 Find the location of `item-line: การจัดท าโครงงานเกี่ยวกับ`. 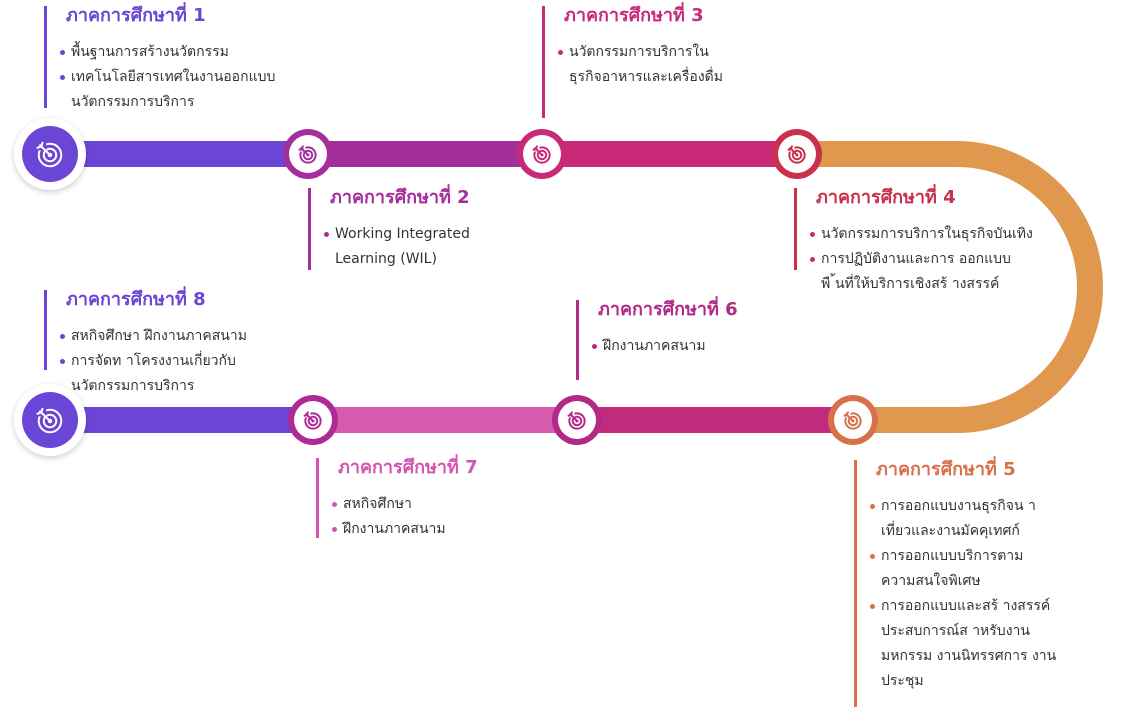

item-line: การจัดท าโครงงานเกี่ยวกับ is located at coordinates (153, 361).